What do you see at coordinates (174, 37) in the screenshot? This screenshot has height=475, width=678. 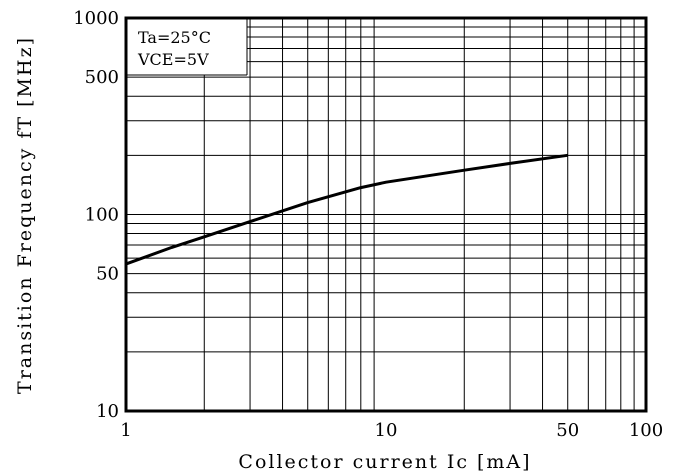 I see `annotation-temperature: Ta=25°C` at bounding box center [174, 37].